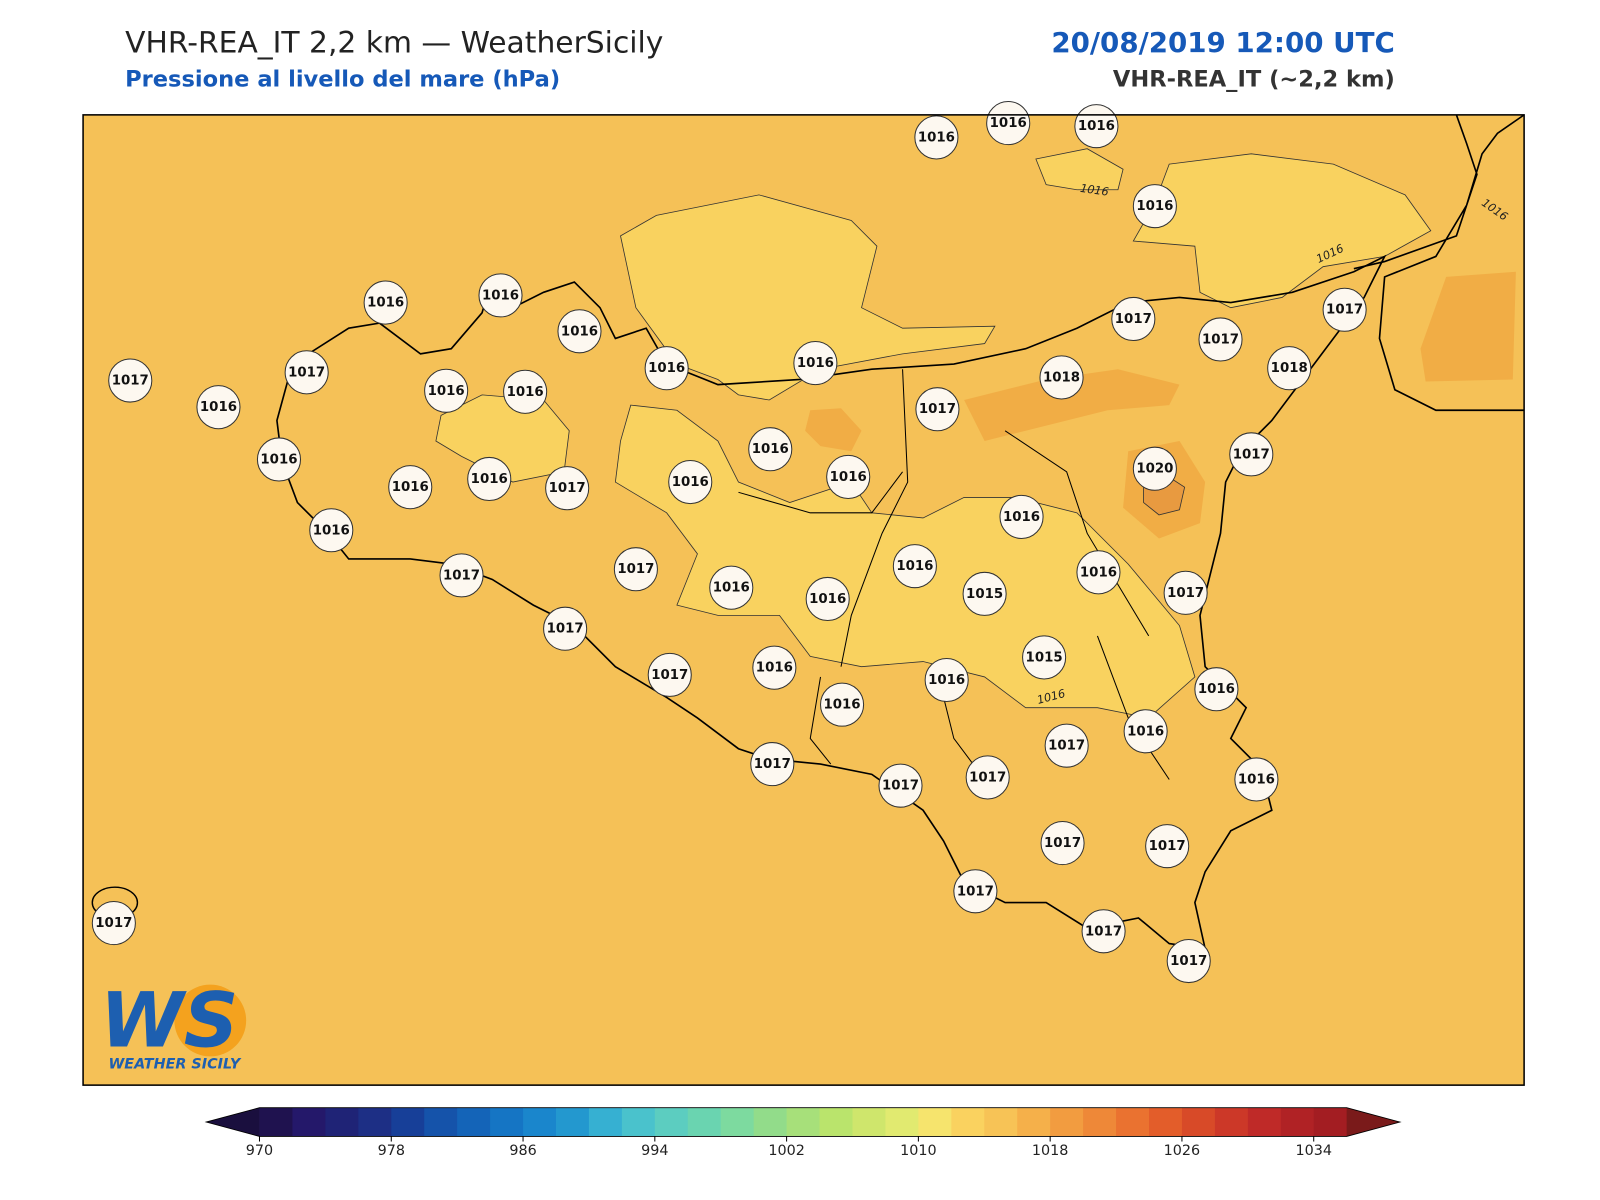 The height and width of the screenshot is (1200, 1600). I want to click on colorbar-tick-label: 1010, so click(918, 1151).